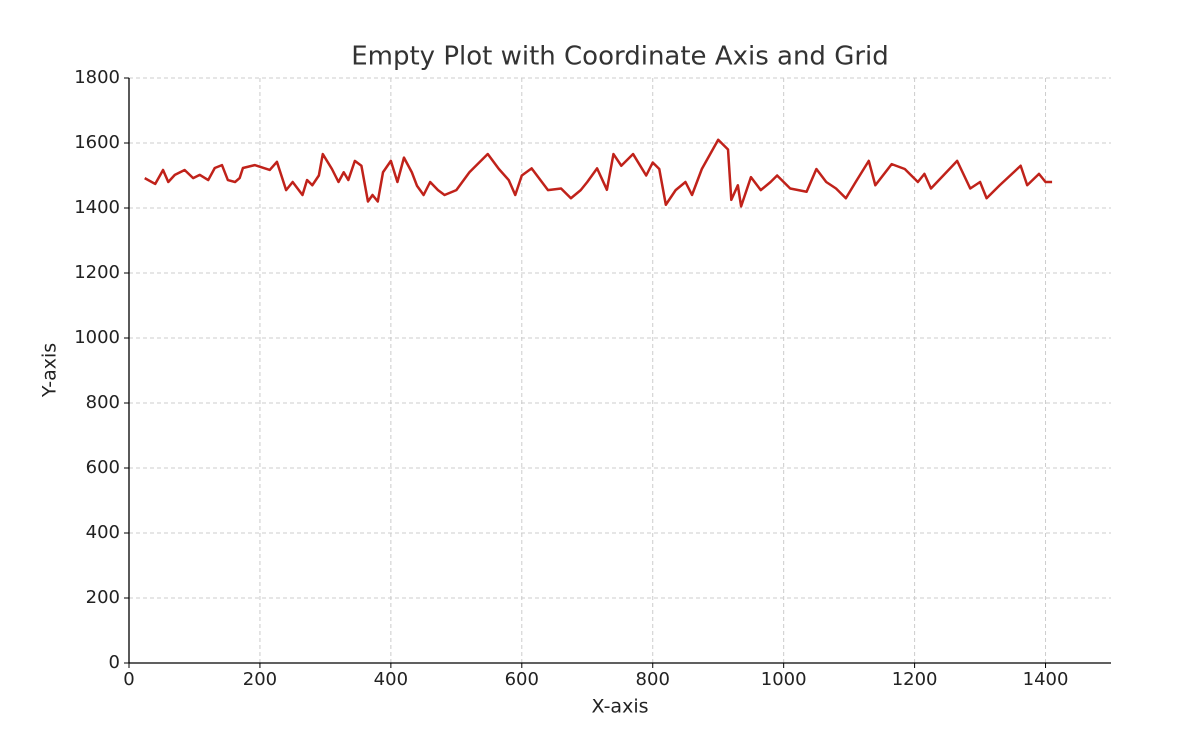 This screenshot has width=1180, height=734. What do you see at coordinates (260, 679) in the screenshot?
I see `x-tick-label: 200` at bounding box center [260, 679].